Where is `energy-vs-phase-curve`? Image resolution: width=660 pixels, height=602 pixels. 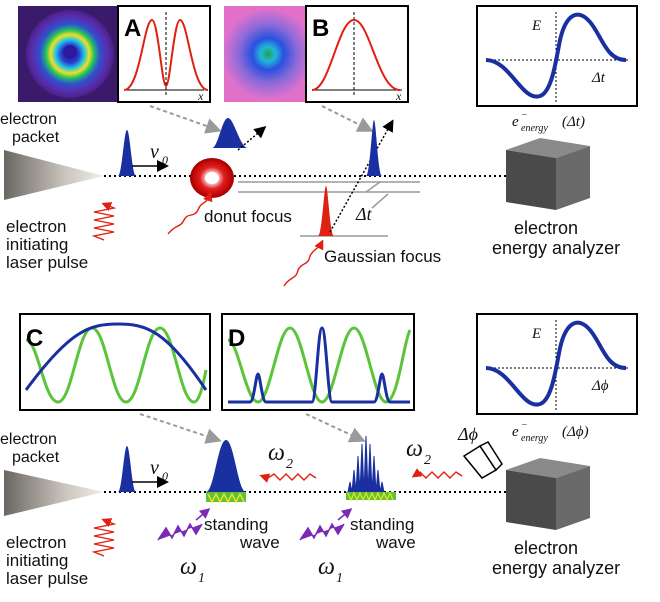 energy-vs-phase-curve is located at coordinates (556, 363).